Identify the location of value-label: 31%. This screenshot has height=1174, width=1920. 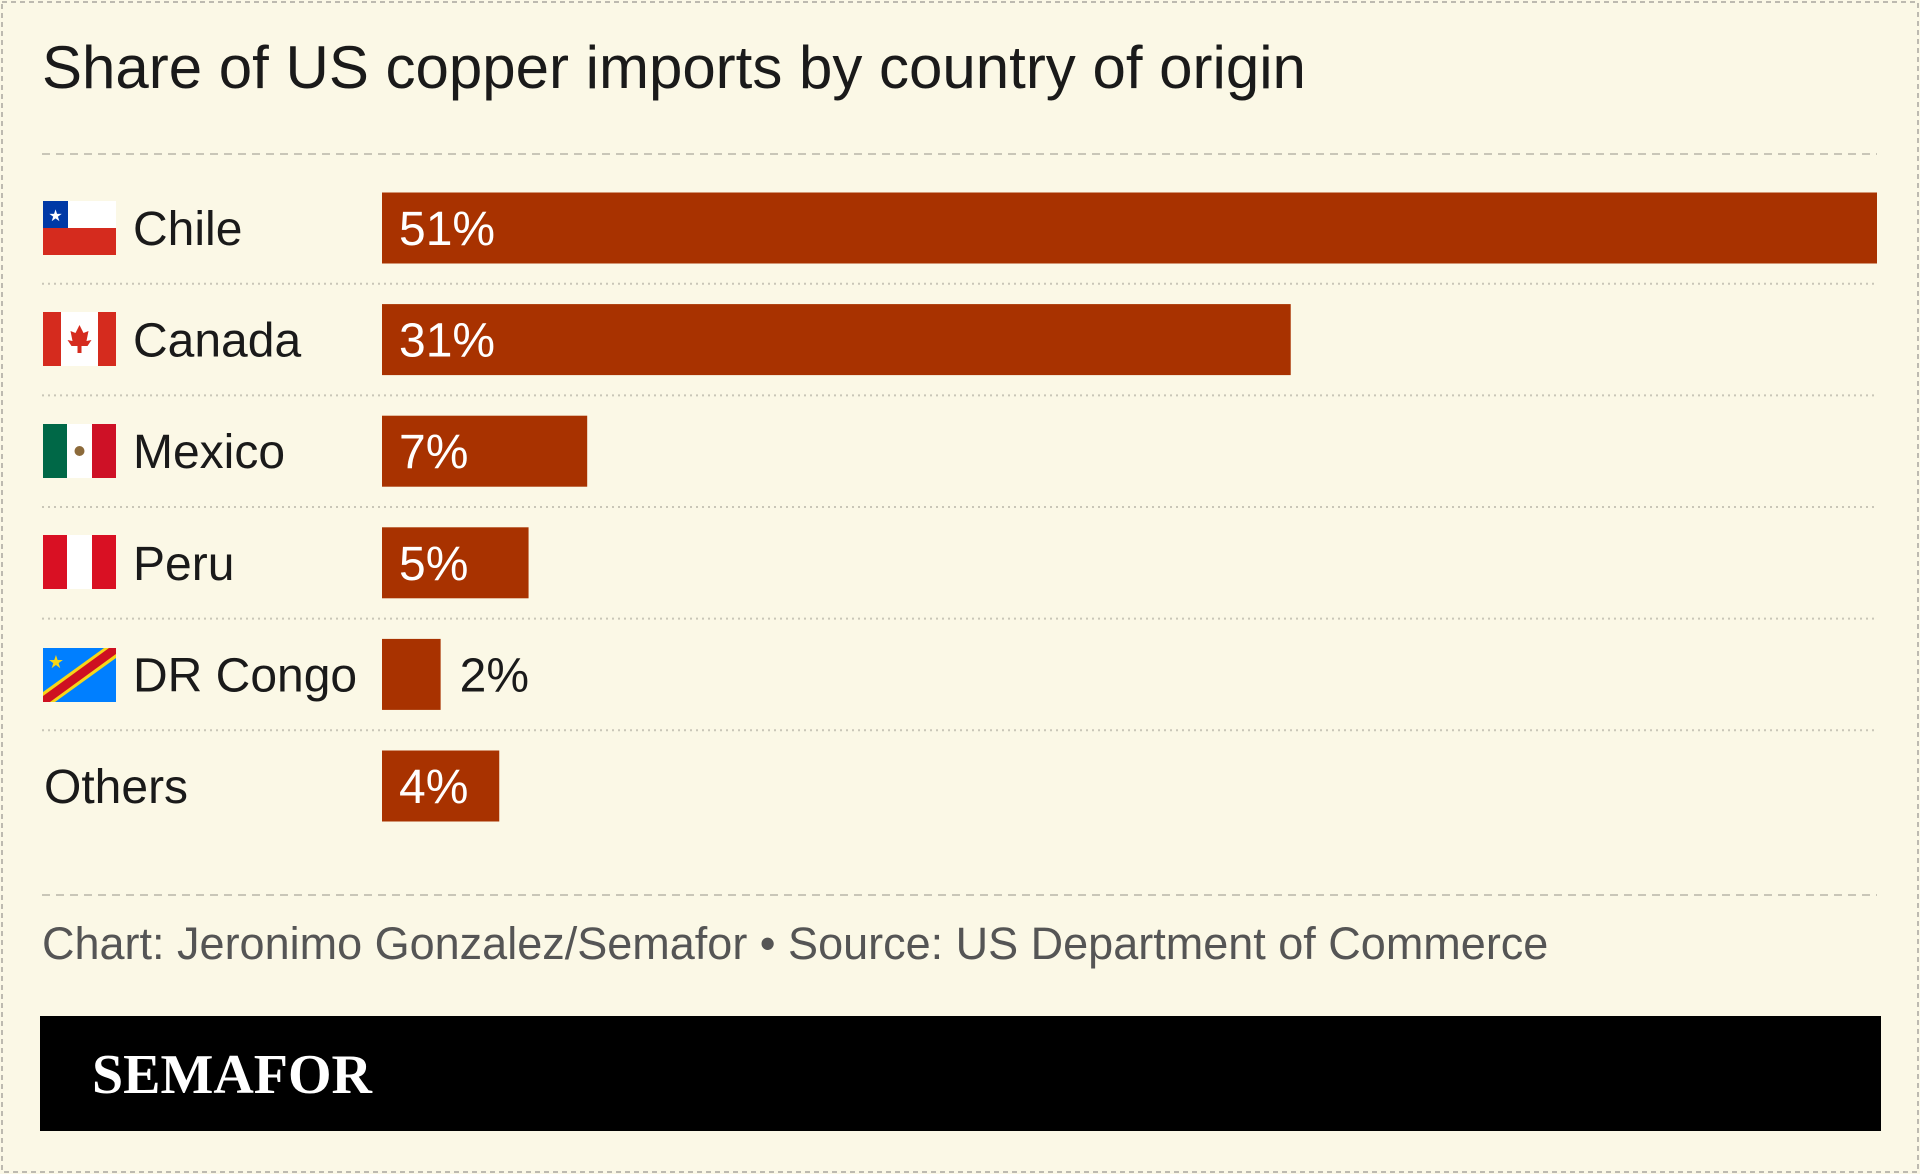
(447, 341).